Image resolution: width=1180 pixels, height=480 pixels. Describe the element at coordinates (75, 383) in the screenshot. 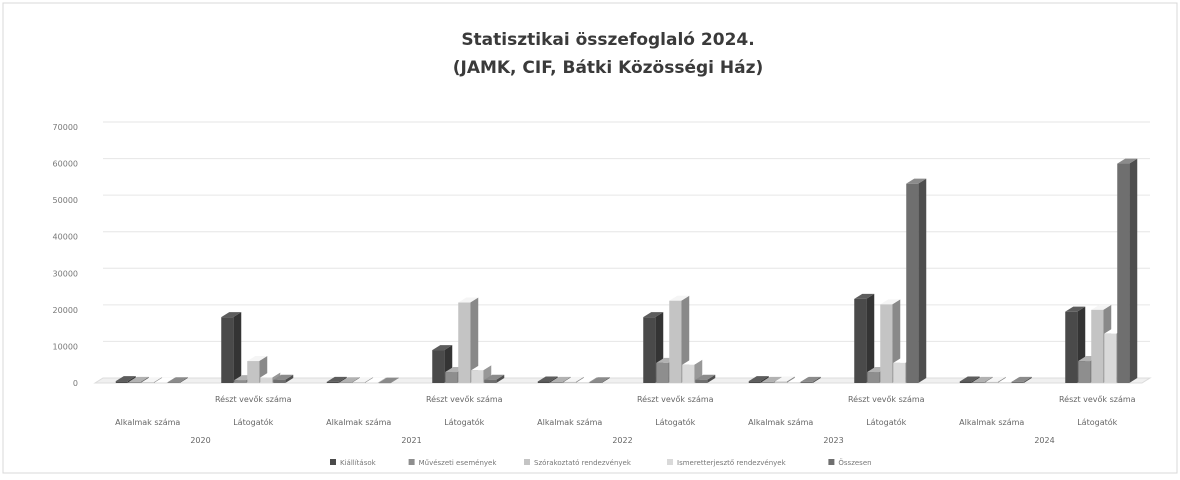

I see `y-tick-label: 0` at that location.